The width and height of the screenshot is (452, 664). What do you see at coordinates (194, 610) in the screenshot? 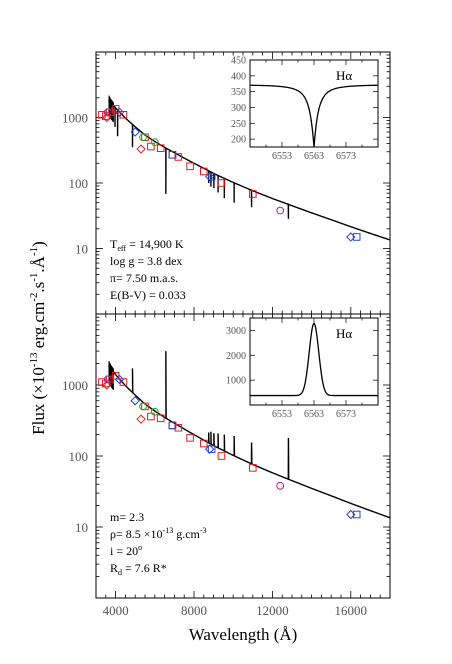
I see `x-tick-label: 8000` at bounding box center [194, 610].